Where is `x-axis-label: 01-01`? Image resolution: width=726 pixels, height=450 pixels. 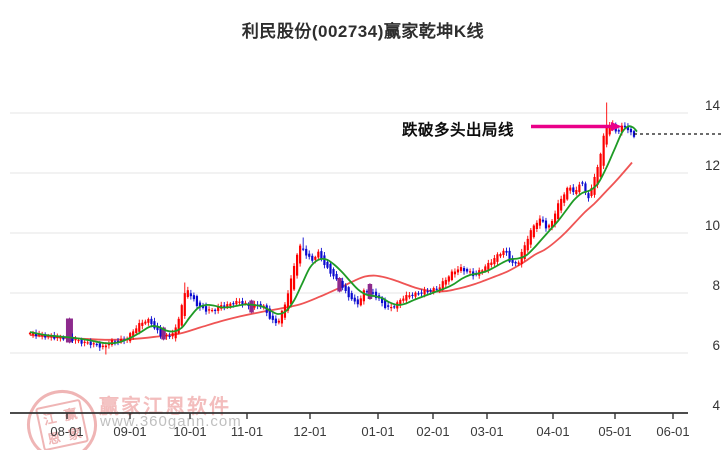 x-axis-label: 01-01 is located at coordinates (378, 431).